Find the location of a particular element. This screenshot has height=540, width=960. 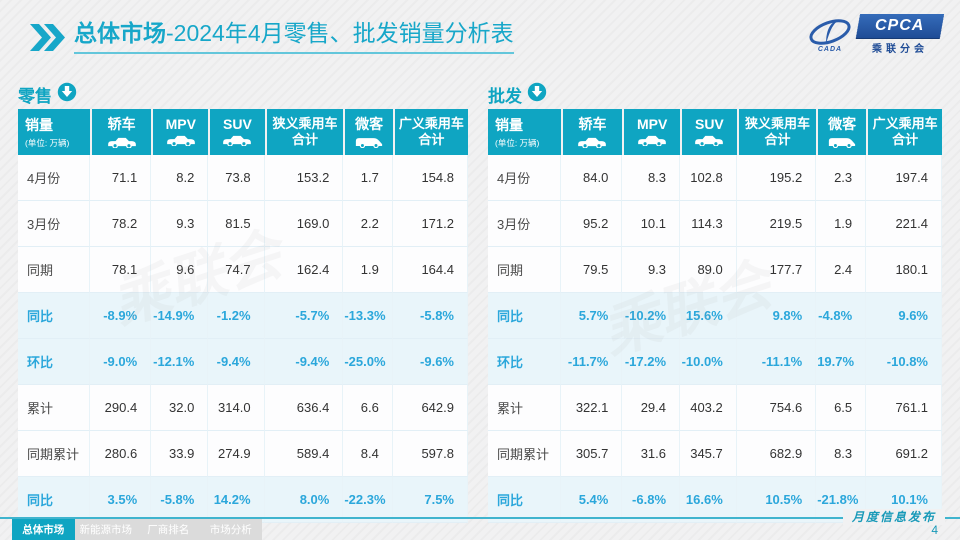

table-cell: 197.4 is located at coordinates (904, 178).